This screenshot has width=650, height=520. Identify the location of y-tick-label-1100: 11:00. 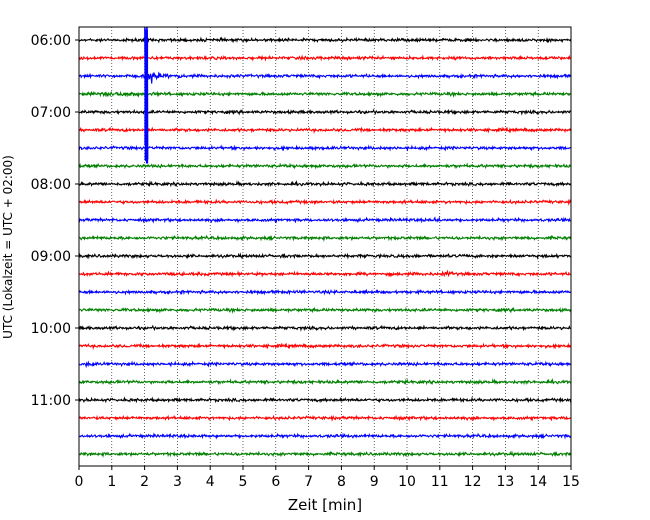
(51, 401).